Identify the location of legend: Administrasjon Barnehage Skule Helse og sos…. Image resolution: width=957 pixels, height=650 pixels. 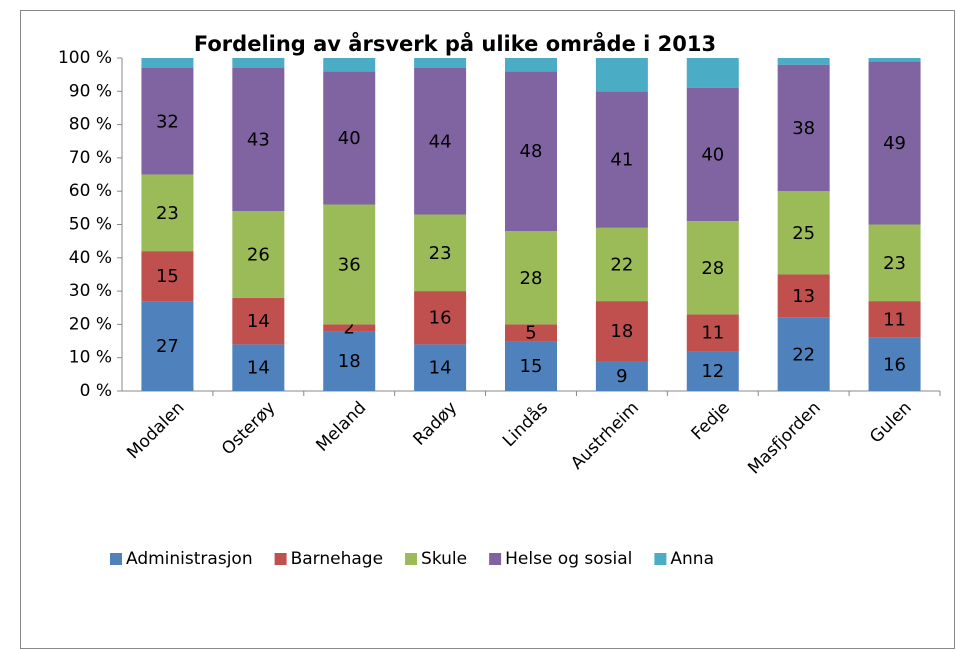
(412, 559).